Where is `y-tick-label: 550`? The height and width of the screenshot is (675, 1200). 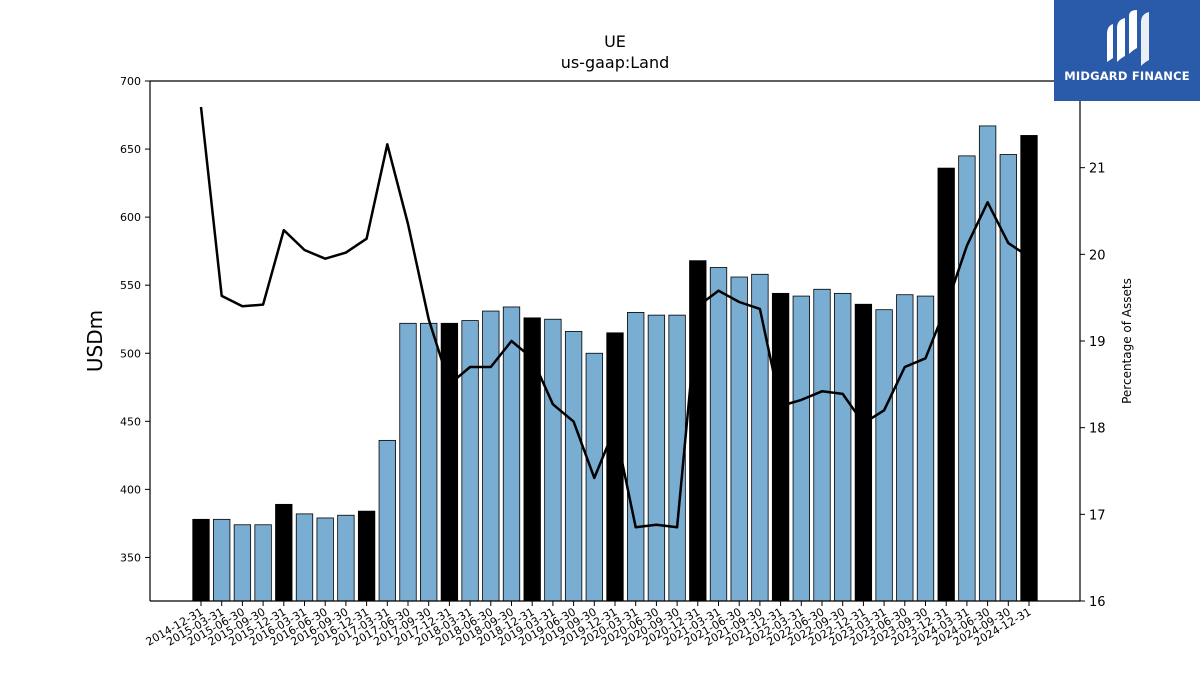
y-tick-label: 550 is located at coordinates (130, 285).